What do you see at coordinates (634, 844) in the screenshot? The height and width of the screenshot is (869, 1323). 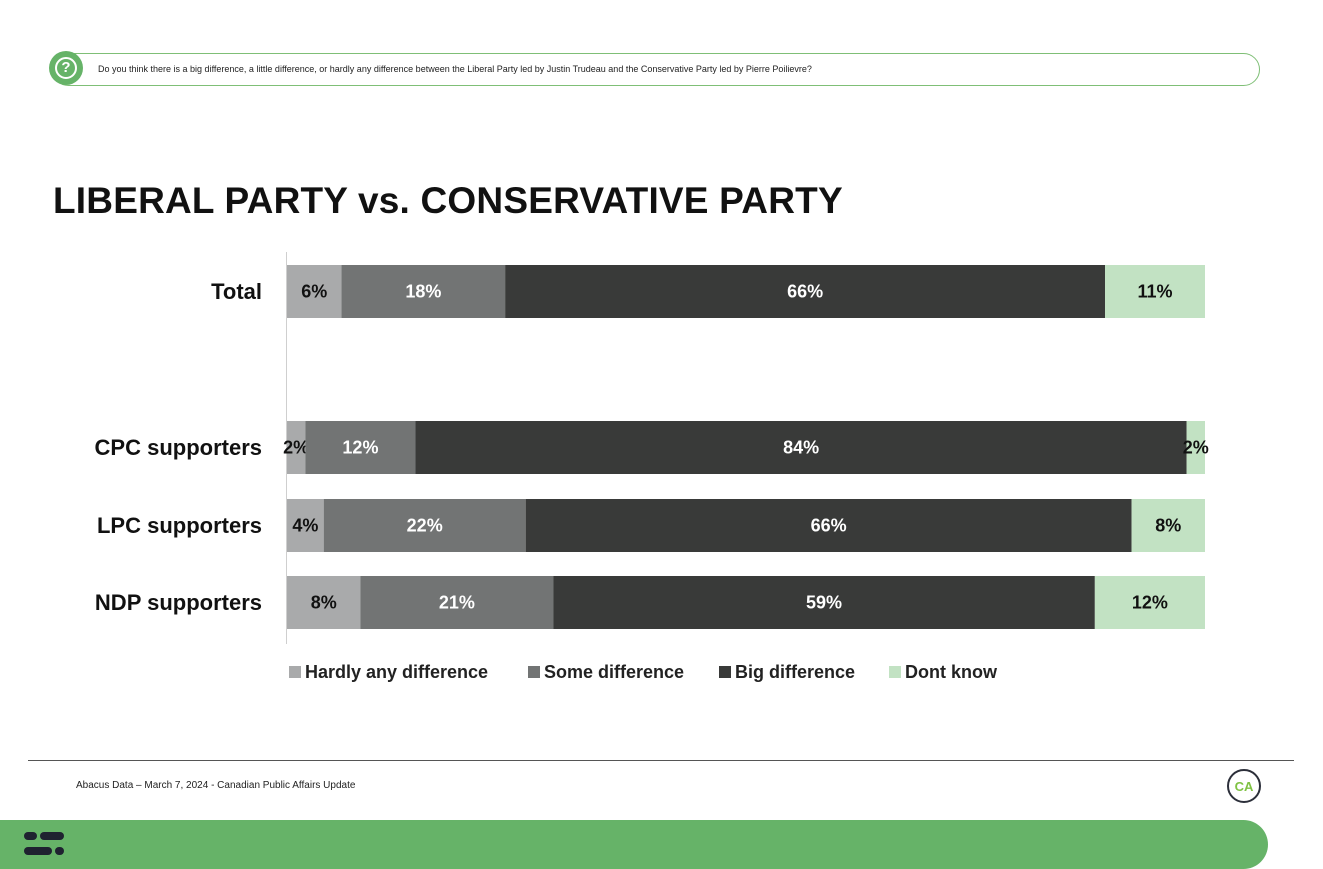 I see `footer-band` at bounding box center [634, 844].